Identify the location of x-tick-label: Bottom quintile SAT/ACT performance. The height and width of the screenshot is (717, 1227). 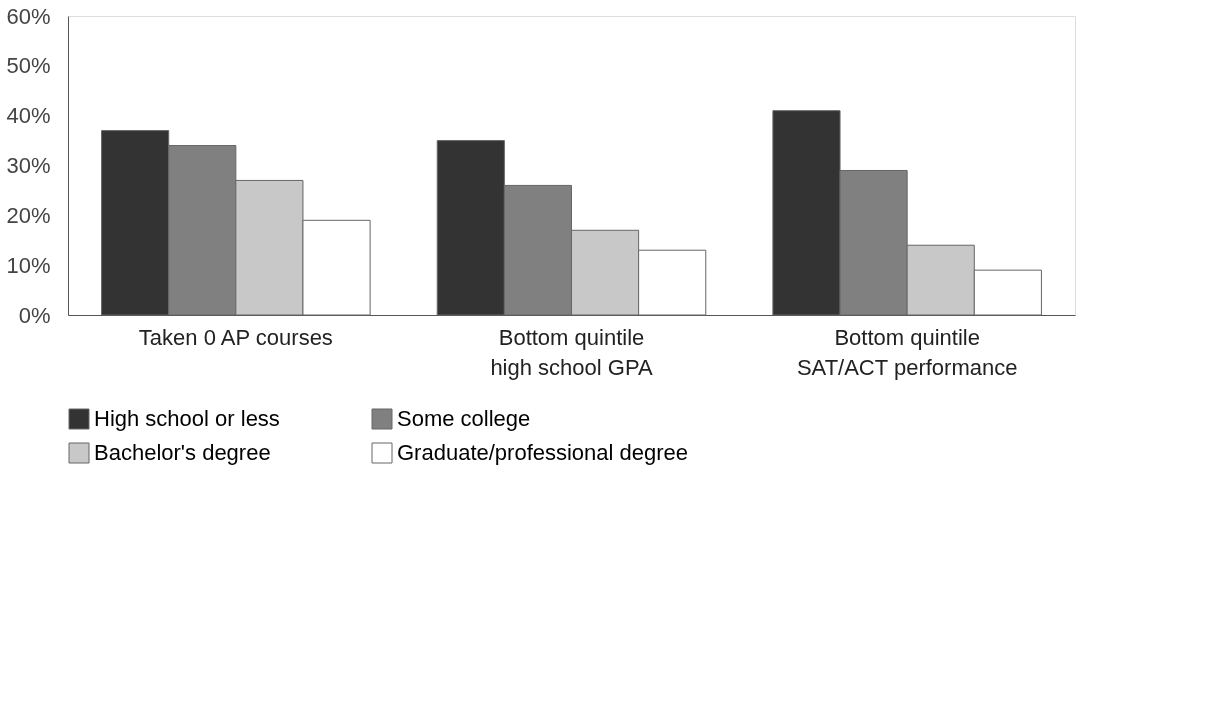
(907, 352).